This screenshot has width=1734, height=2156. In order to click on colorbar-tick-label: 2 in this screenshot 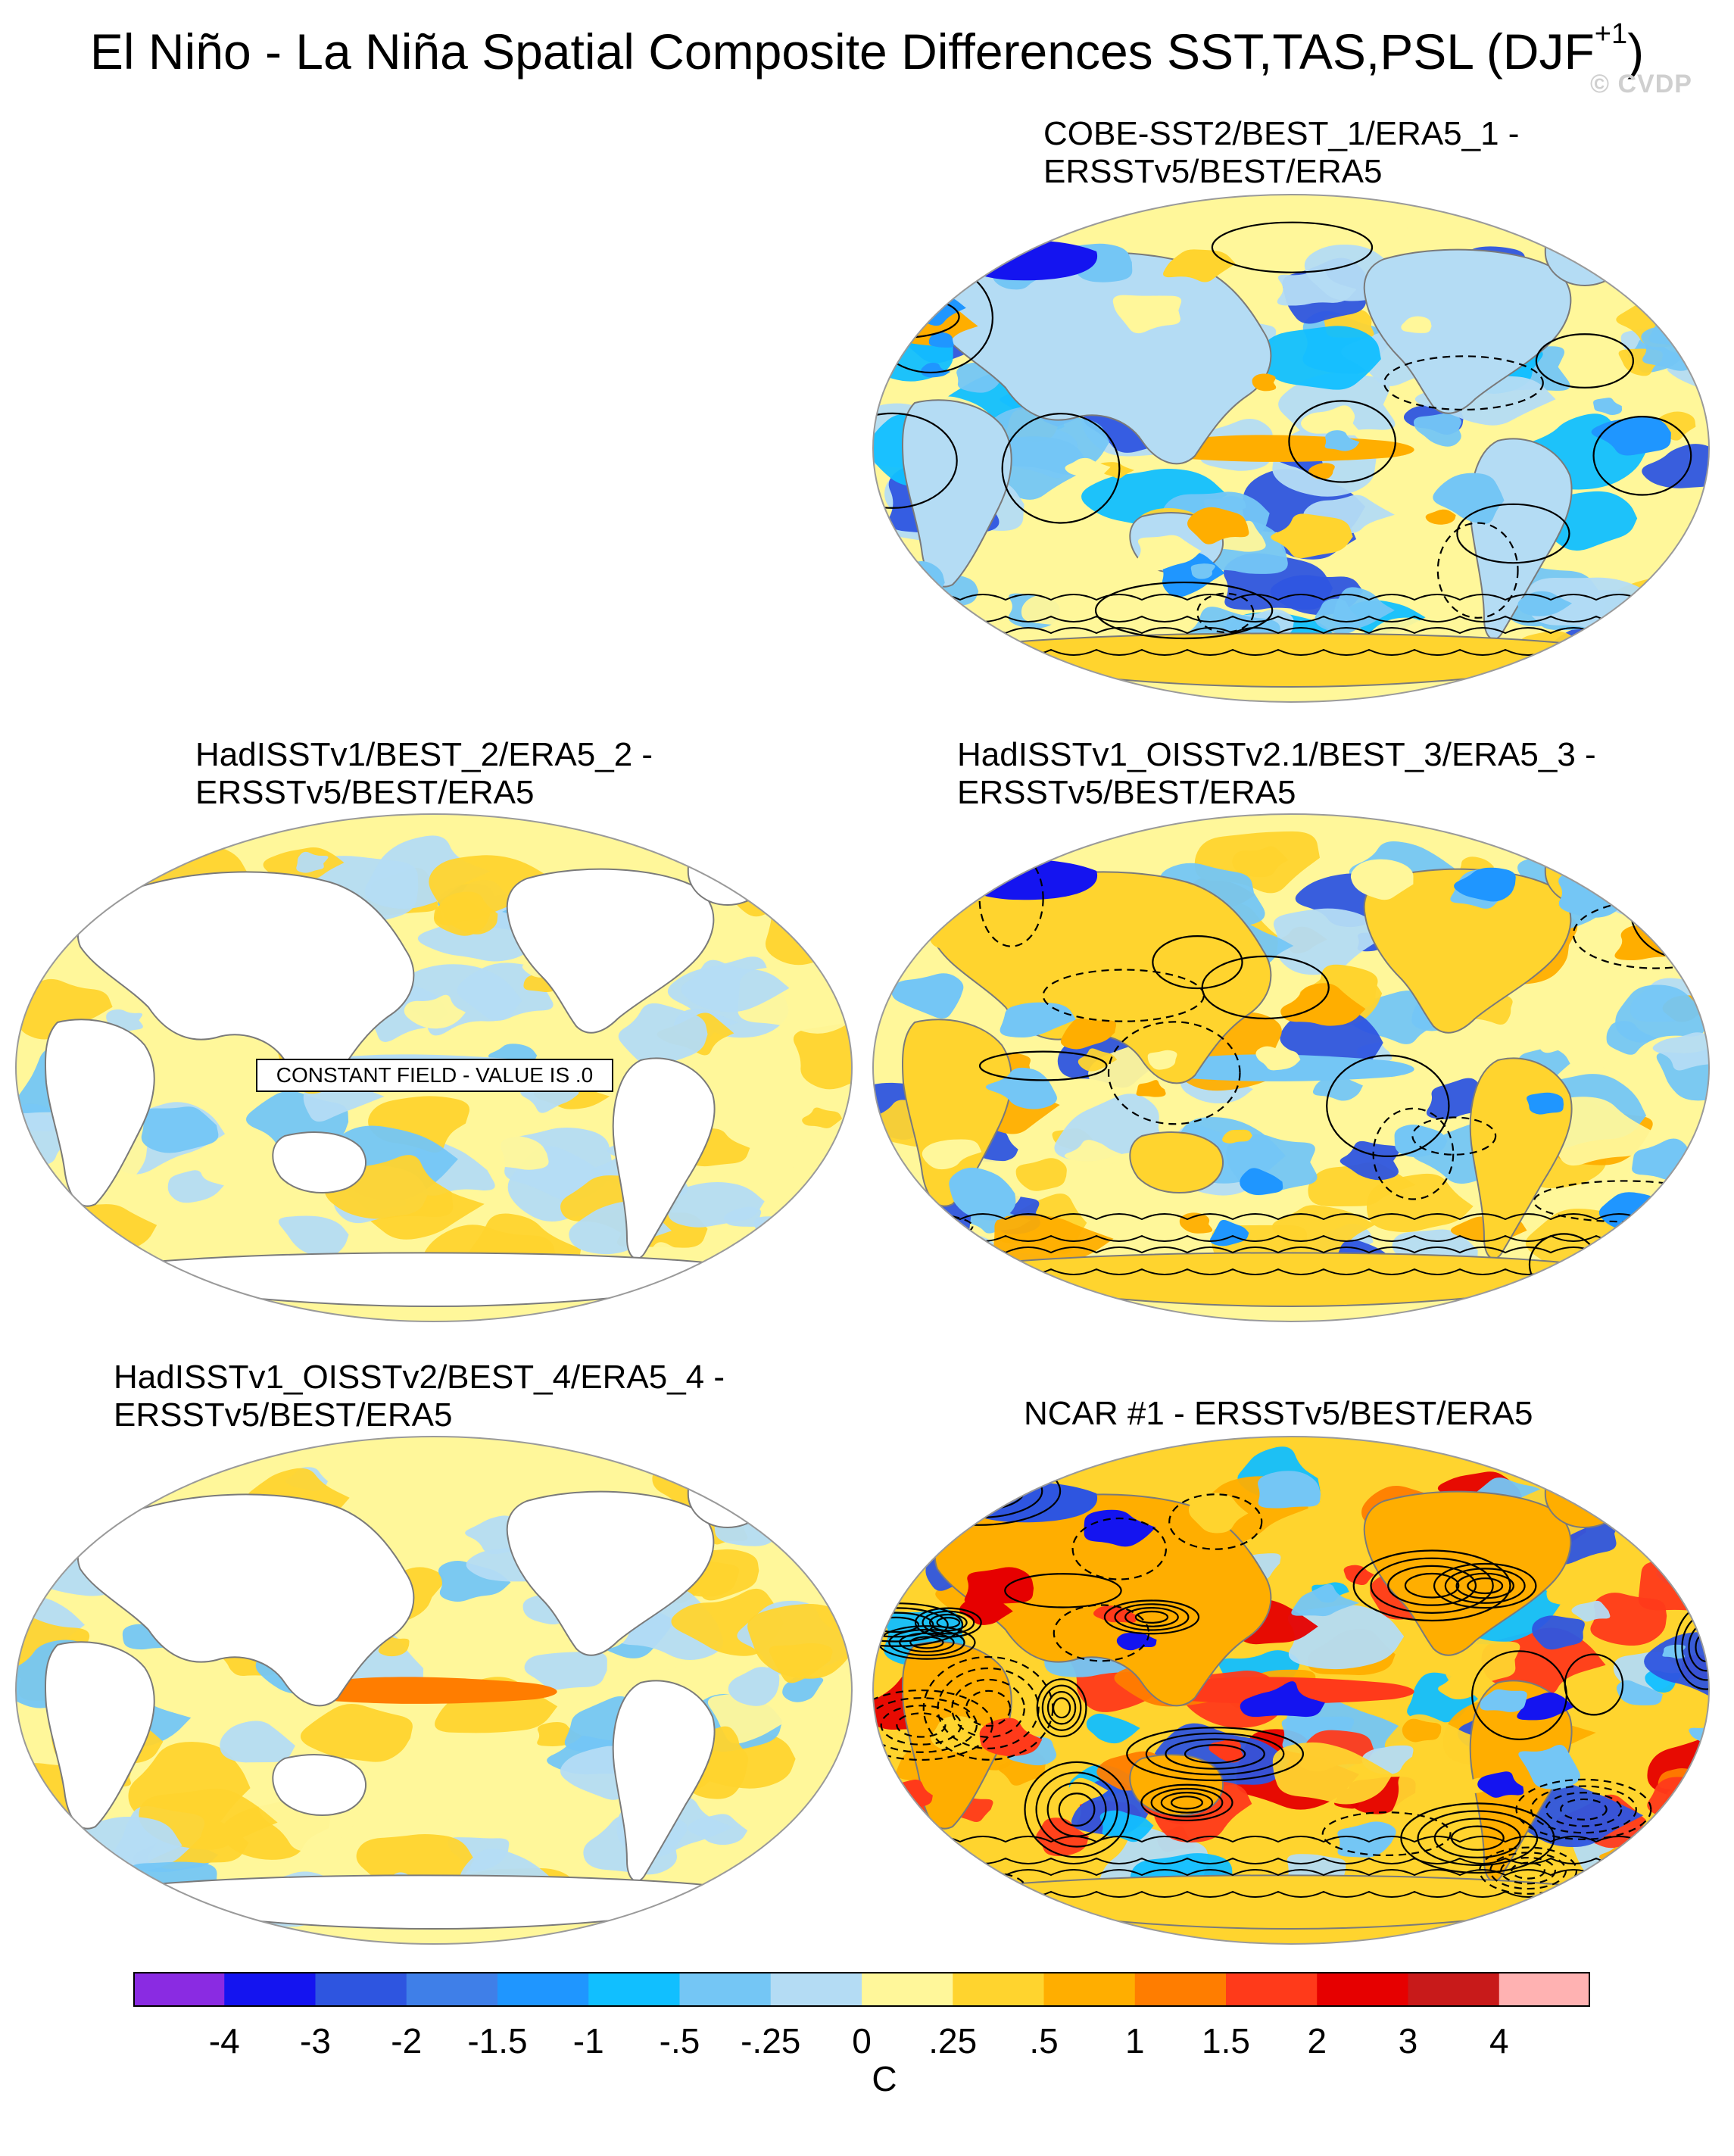, I will do `click(1317, 2041)`.